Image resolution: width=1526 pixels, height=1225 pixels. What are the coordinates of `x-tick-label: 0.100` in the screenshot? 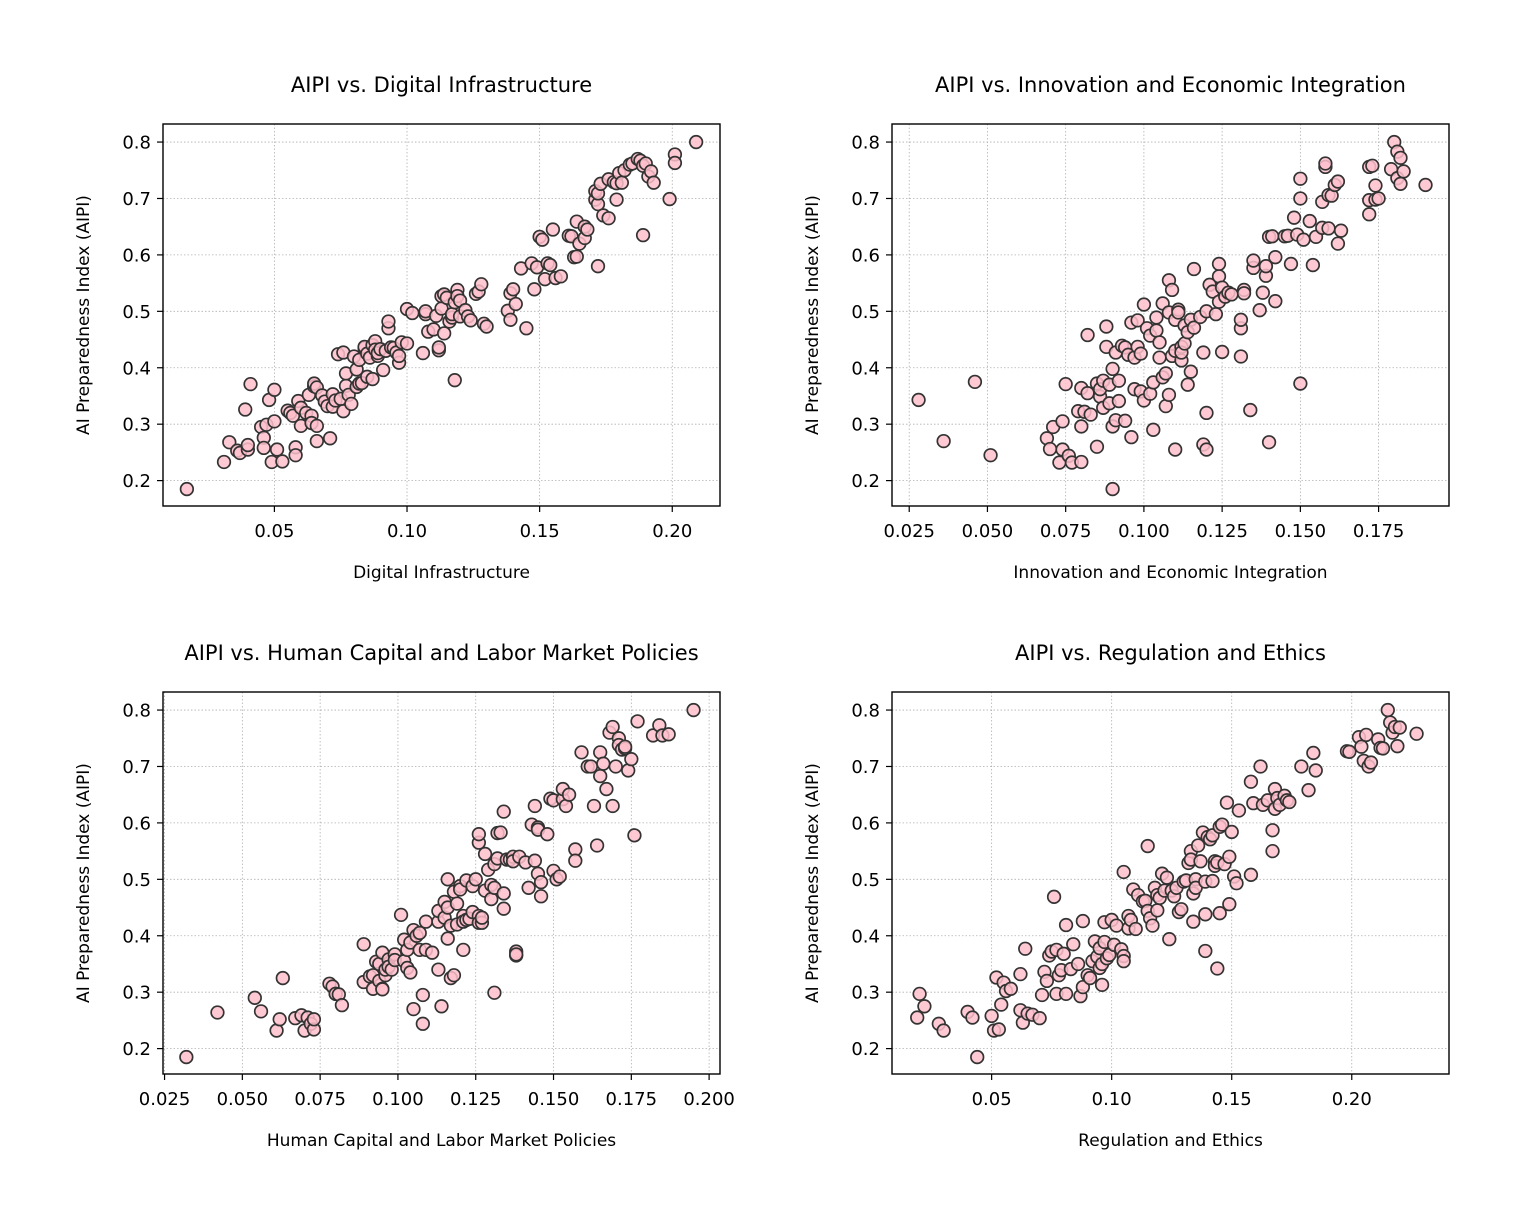 It's located at (1144, 531).